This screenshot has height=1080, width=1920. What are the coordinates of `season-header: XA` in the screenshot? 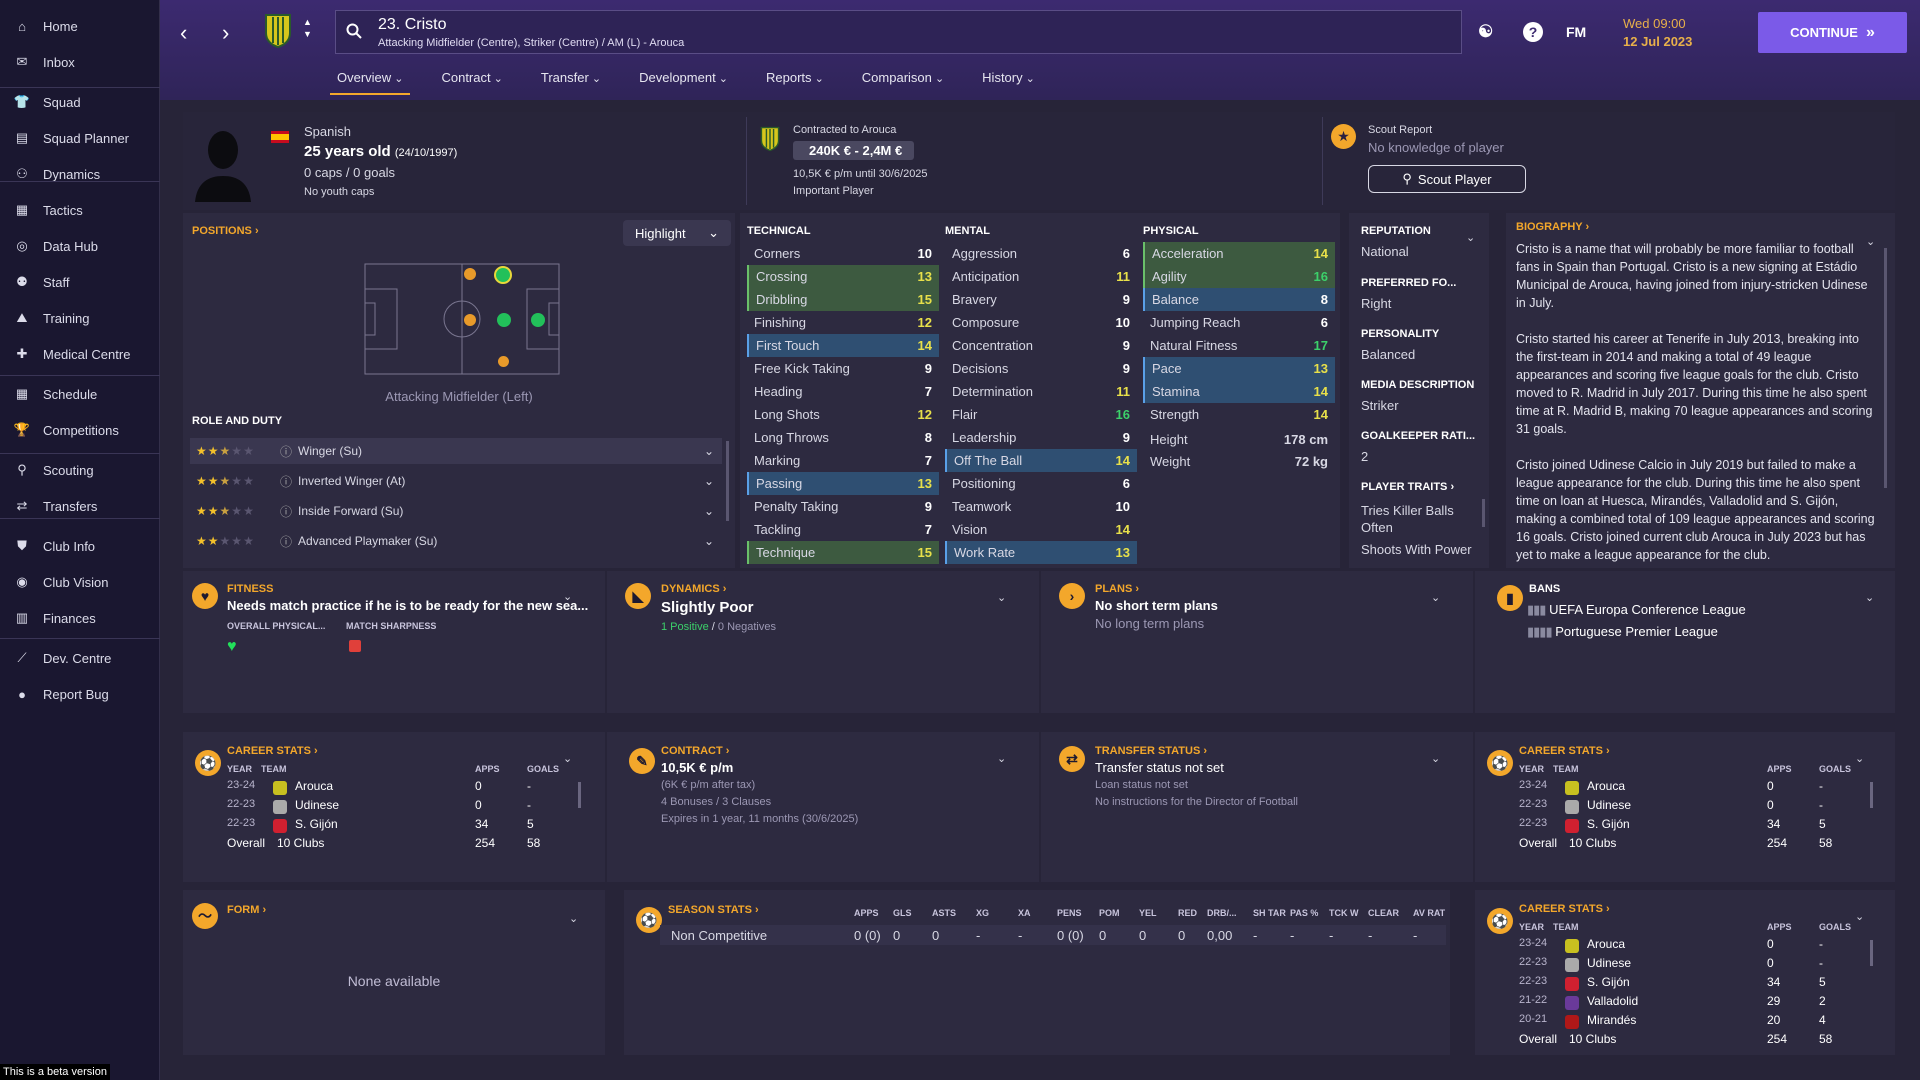 It's located at (1024, 913).